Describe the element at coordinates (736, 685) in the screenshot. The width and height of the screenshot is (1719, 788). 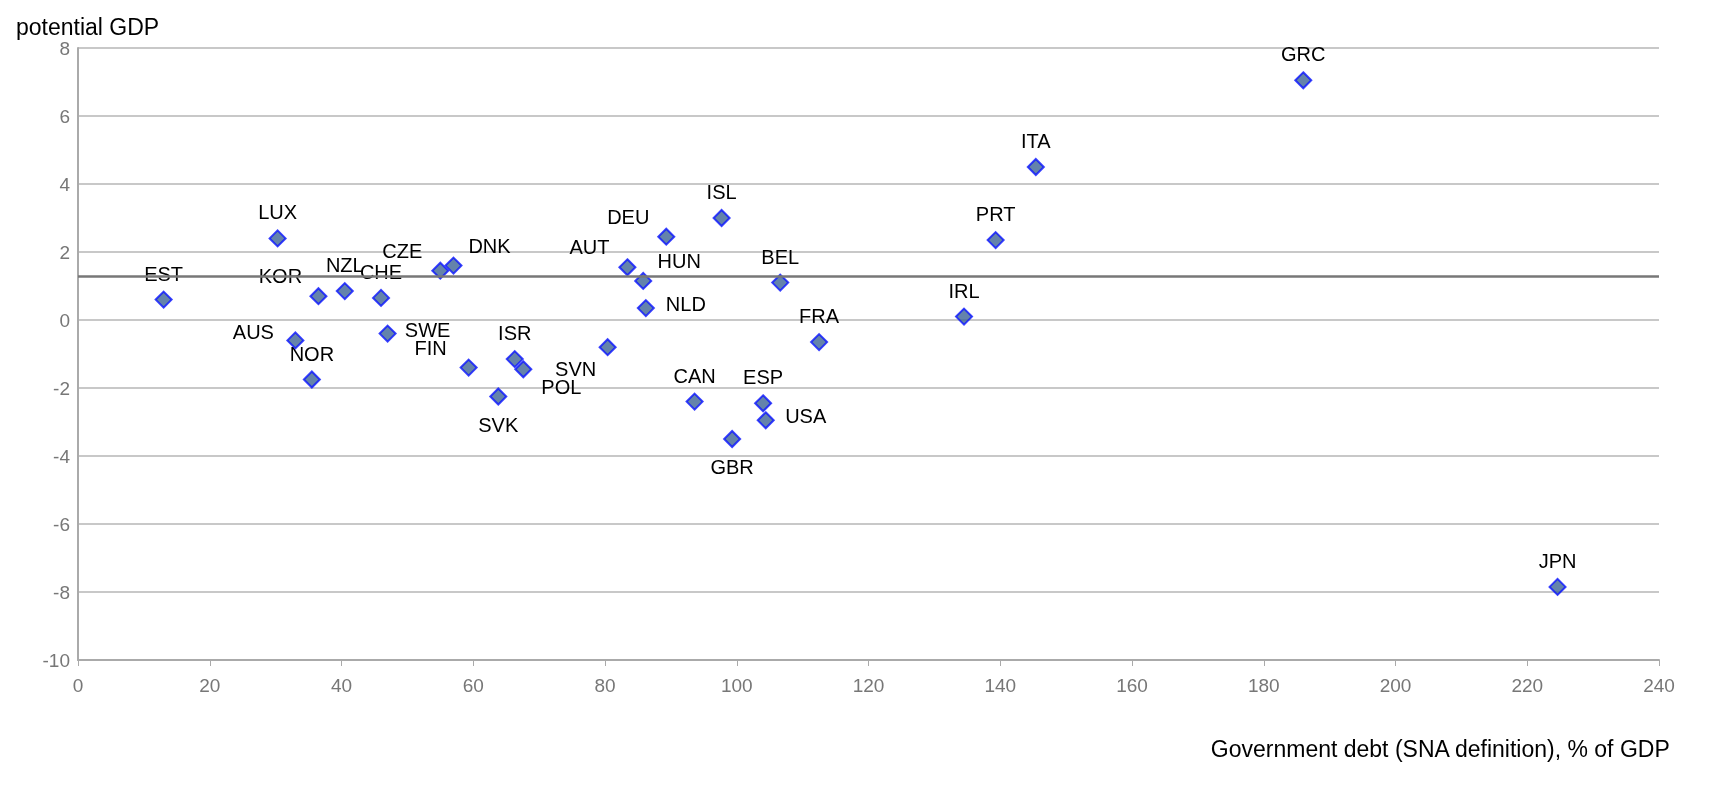
I see `x-tick-label: 100` at that location.